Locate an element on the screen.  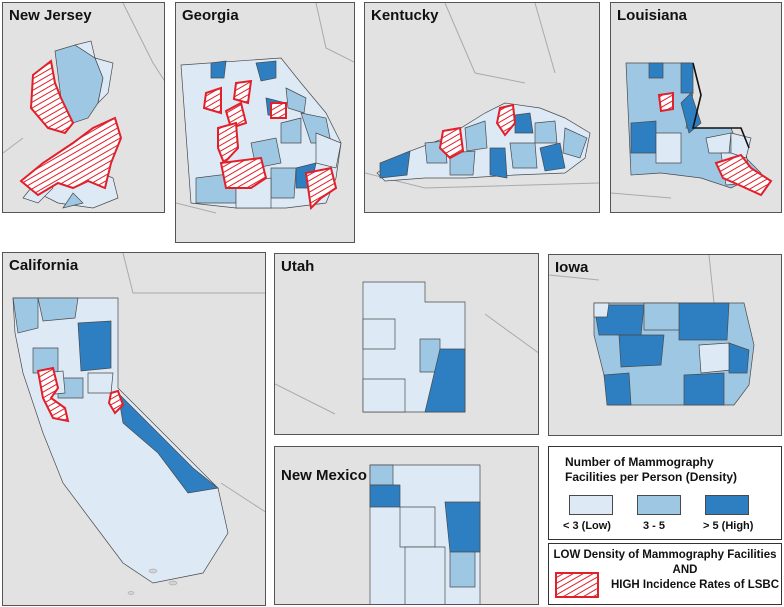
panel-louisiana: Louisiana is located at coordinates (696, 107).